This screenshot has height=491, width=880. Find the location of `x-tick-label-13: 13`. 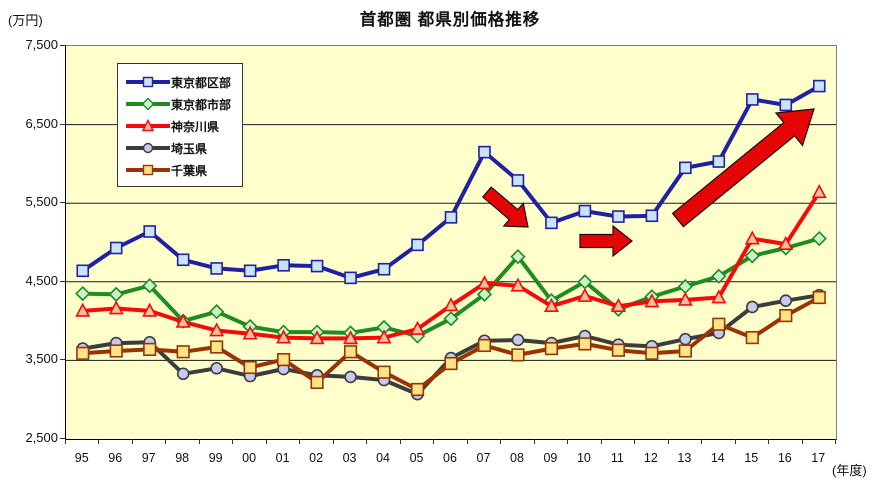

x-tick-label-13: 13 is located at coordinates (684, 458).